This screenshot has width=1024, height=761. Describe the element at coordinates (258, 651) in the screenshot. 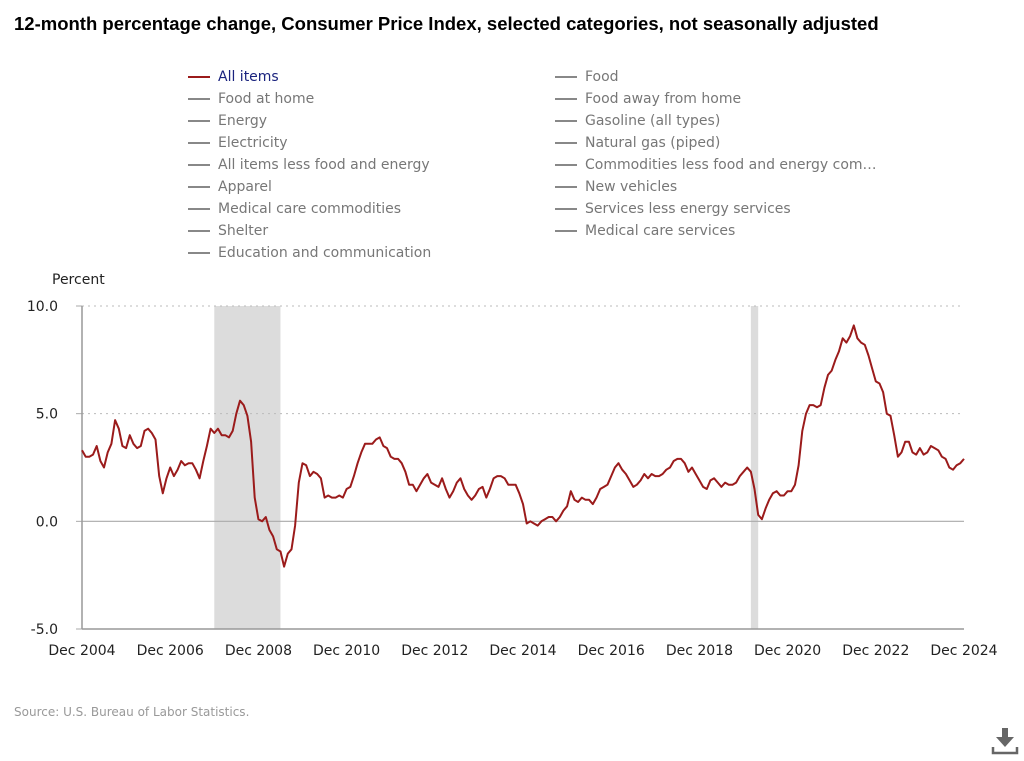

I see `x-tick-label: Dec 2008` at that location.